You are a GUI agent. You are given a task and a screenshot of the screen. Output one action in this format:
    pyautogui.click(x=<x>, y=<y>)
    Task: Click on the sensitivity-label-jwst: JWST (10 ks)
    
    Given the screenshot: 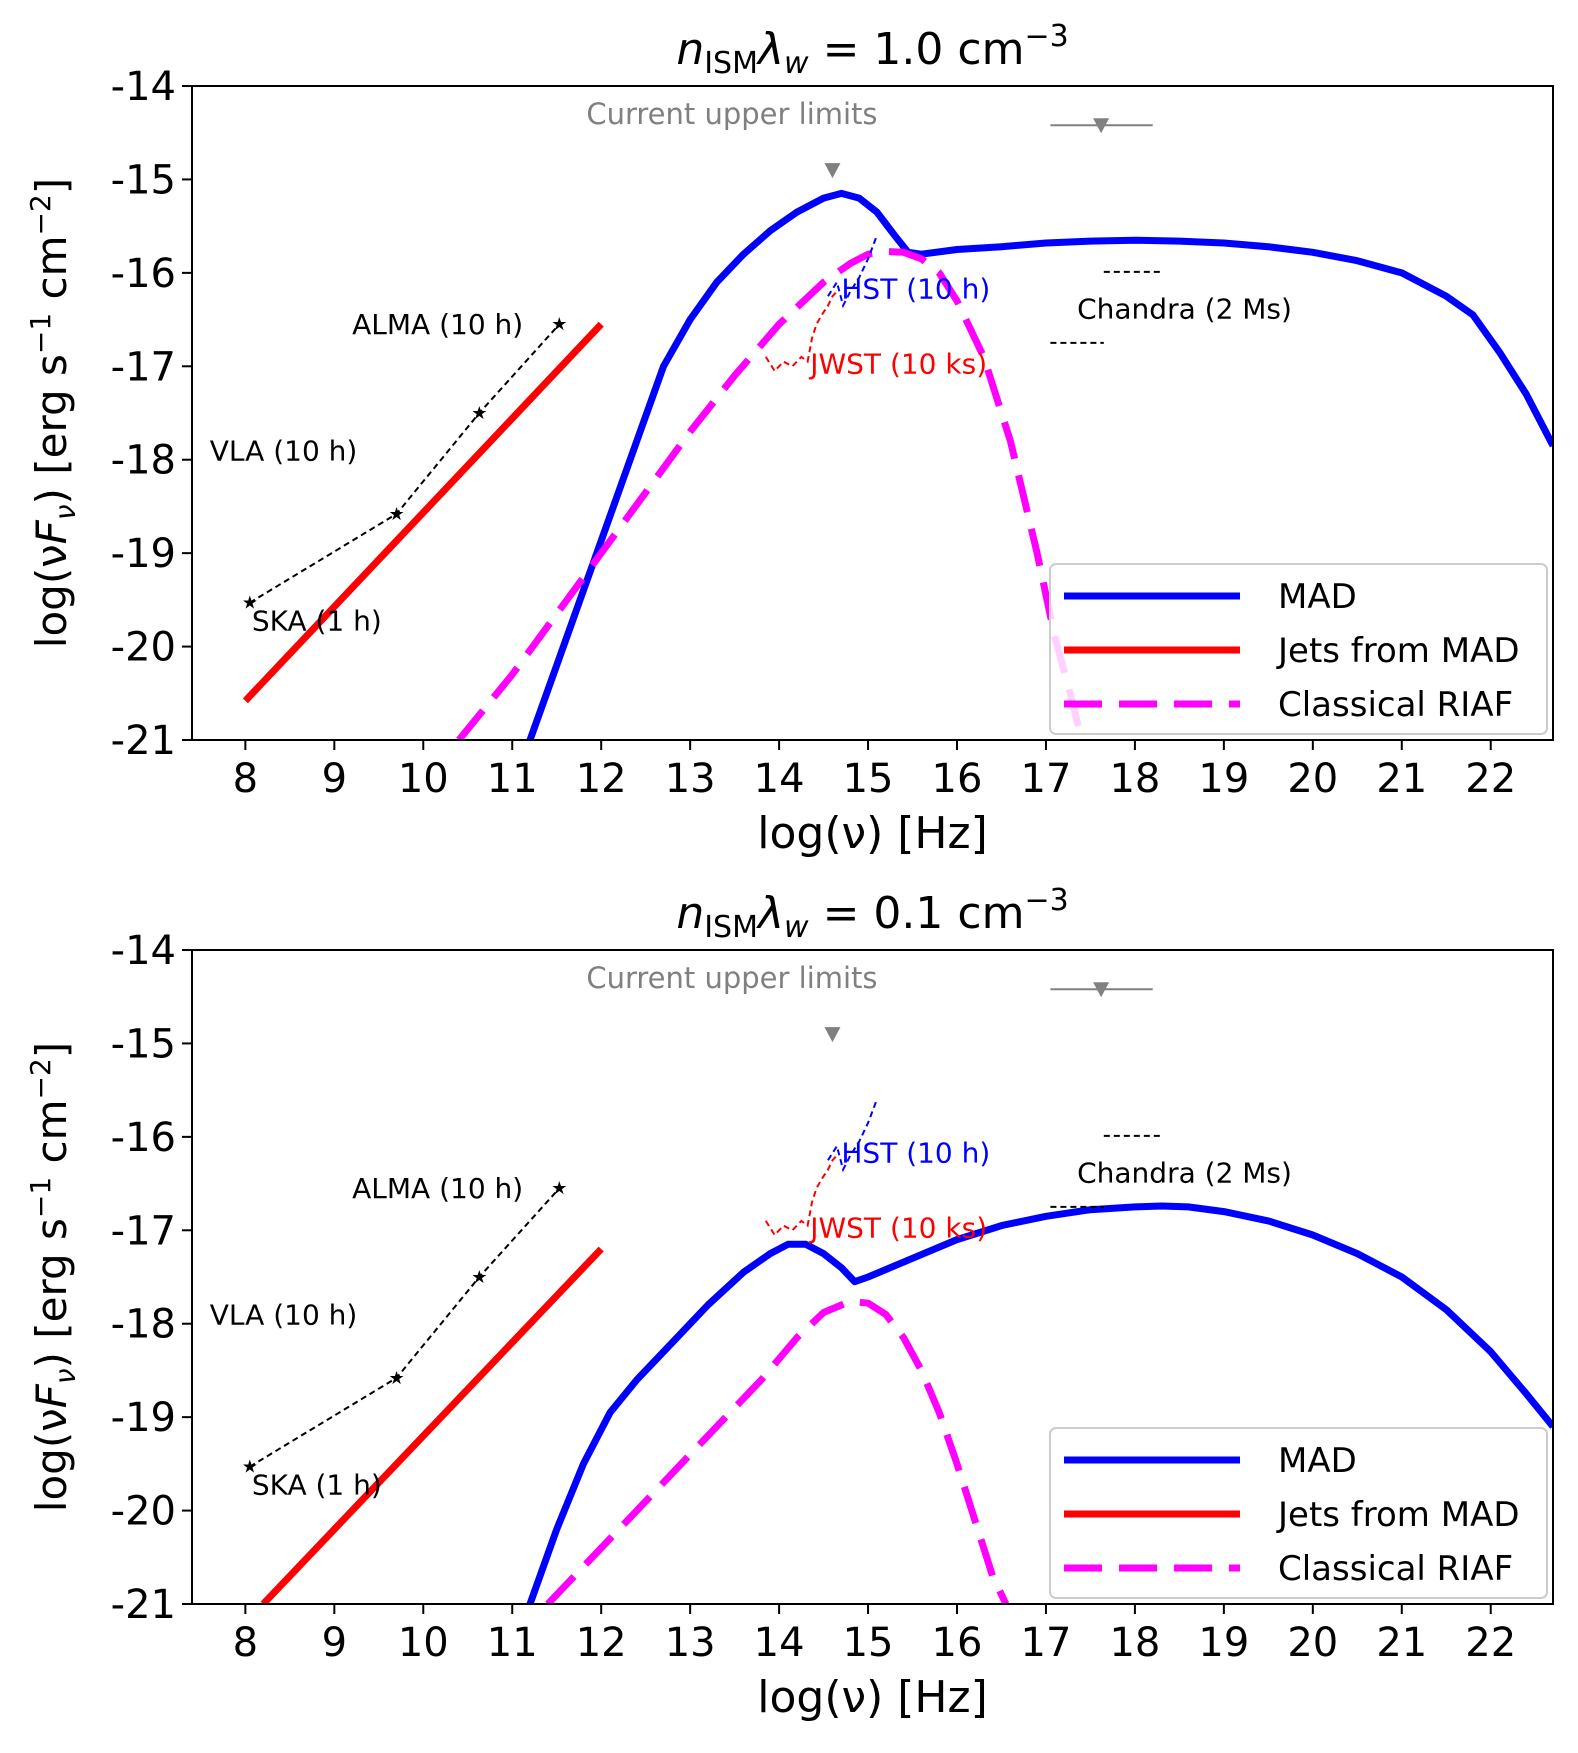 What is the action you would take?
    pyautogui.click(x=897, y=363)
    